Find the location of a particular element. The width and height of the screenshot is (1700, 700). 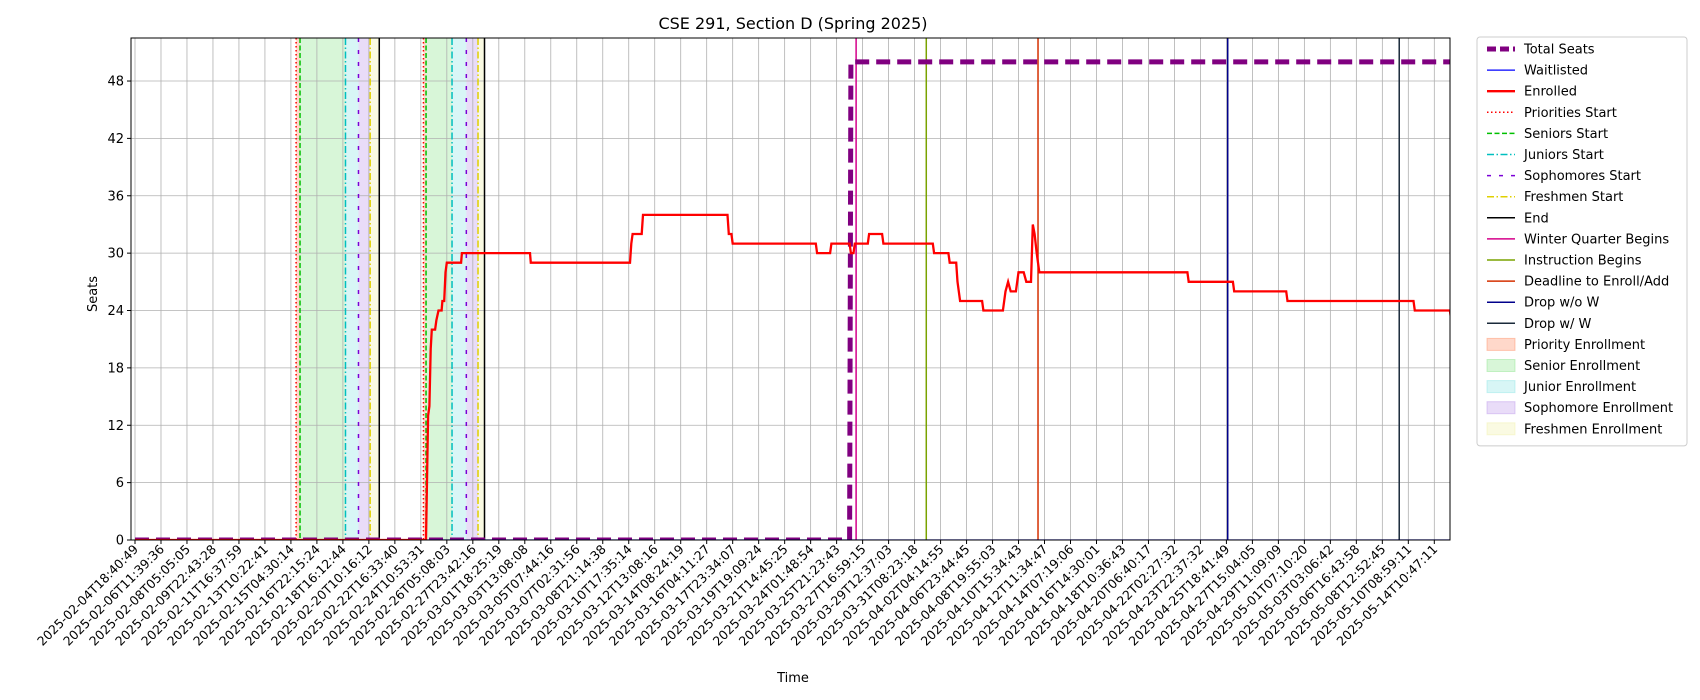

legend-label-freshmen-start: Freshmen Start is located at coordinates (1573, 197).